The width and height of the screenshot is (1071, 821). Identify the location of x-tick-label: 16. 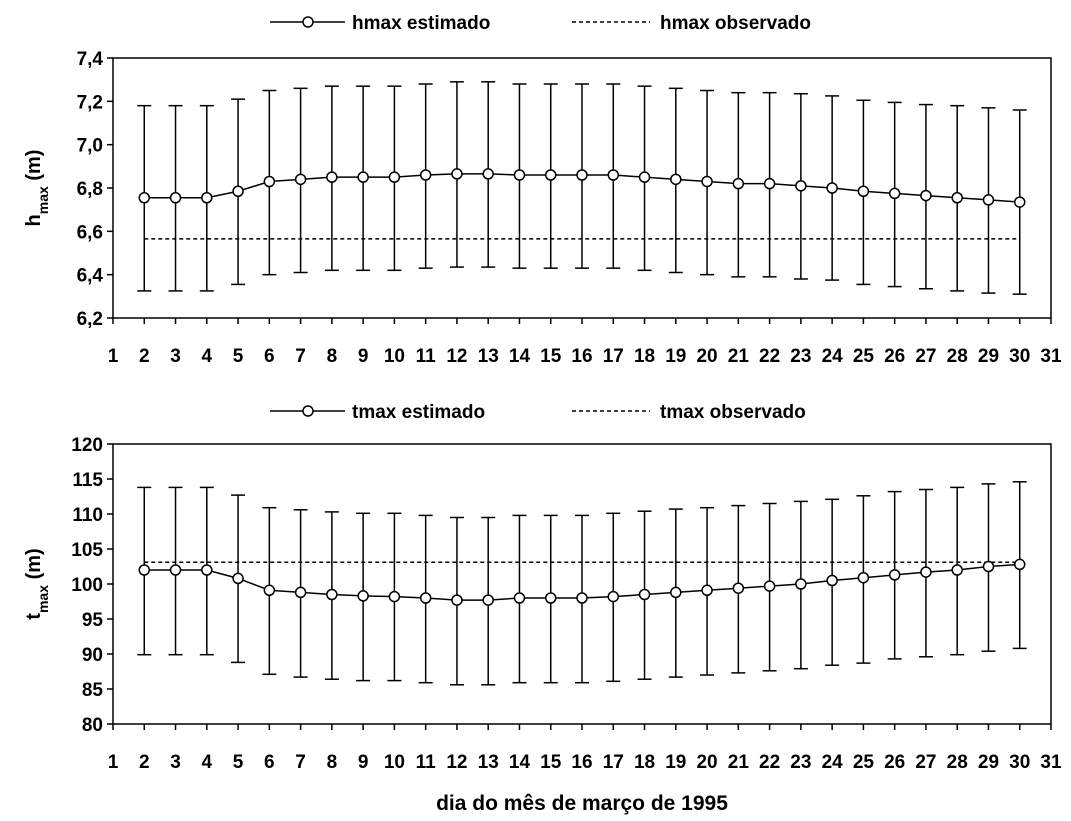
(581, 356).